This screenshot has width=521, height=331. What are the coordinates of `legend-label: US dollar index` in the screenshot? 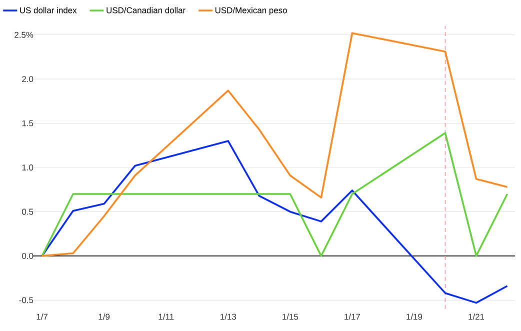 It's located at (48, 10).